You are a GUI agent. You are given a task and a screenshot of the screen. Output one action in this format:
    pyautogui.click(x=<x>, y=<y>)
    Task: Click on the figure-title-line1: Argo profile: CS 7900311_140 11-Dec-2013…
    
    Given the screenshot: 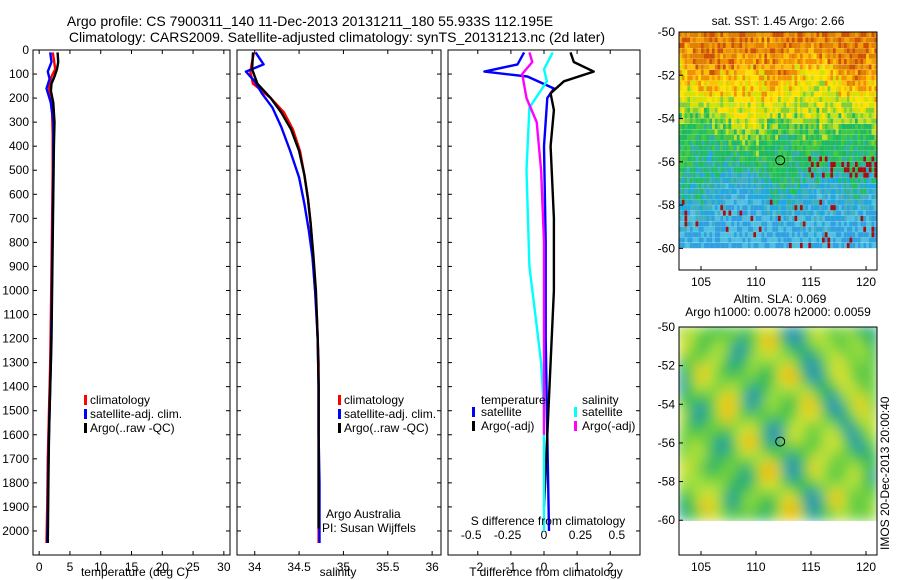 What is the action you would take?
    pyautogui.click(x=310, y=21)
    